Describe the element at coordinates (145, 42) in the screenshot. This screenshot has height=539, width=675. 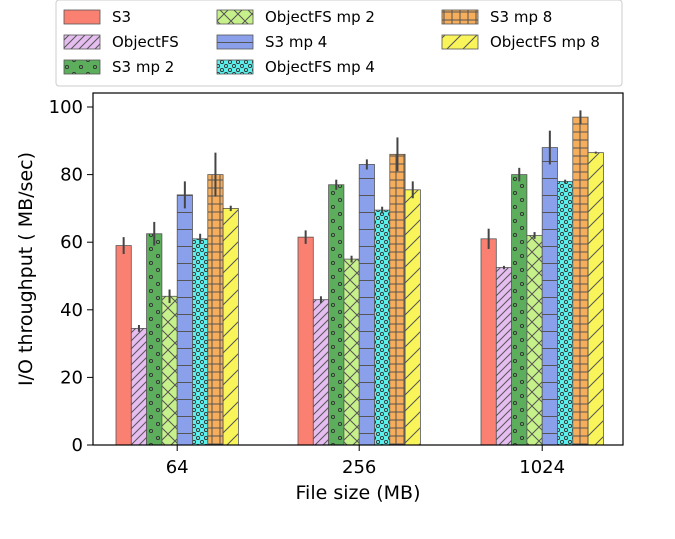
I see `legend-label: ObjectFS` at that location.